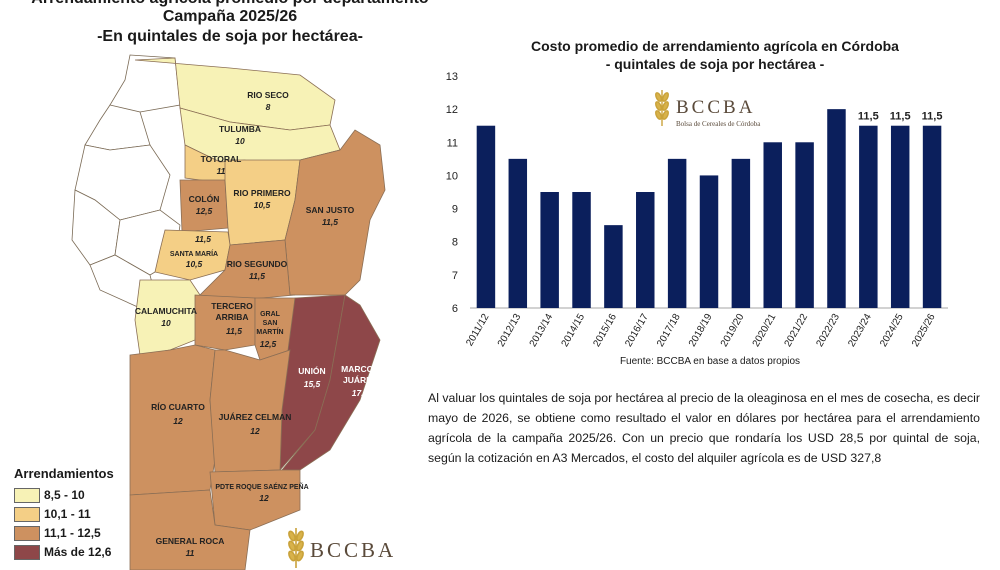 This screenshot has width=1000, height=570. I want to click on bar-2018/19, so click(709, 241).